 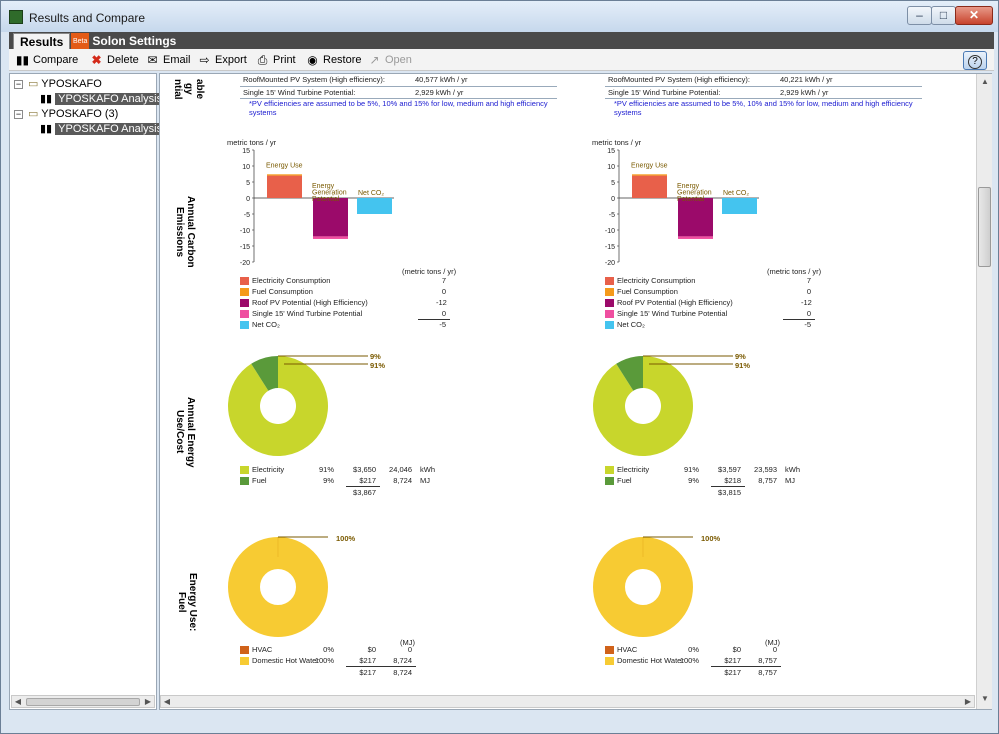 What do you see at coordinates (47, 60) in the screenshot?
I see `compare-button: ▮▮ Compare` at bounding box center [47, 60].